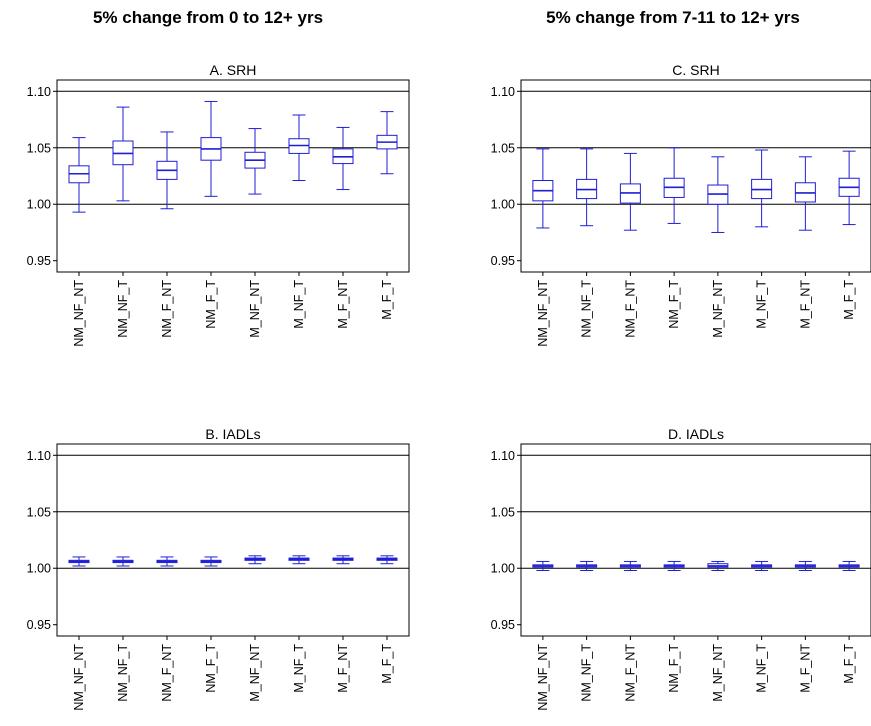  I want to click on column-title-right: 5% change from 7-11 to 12+ yrs, so click(673, 17).